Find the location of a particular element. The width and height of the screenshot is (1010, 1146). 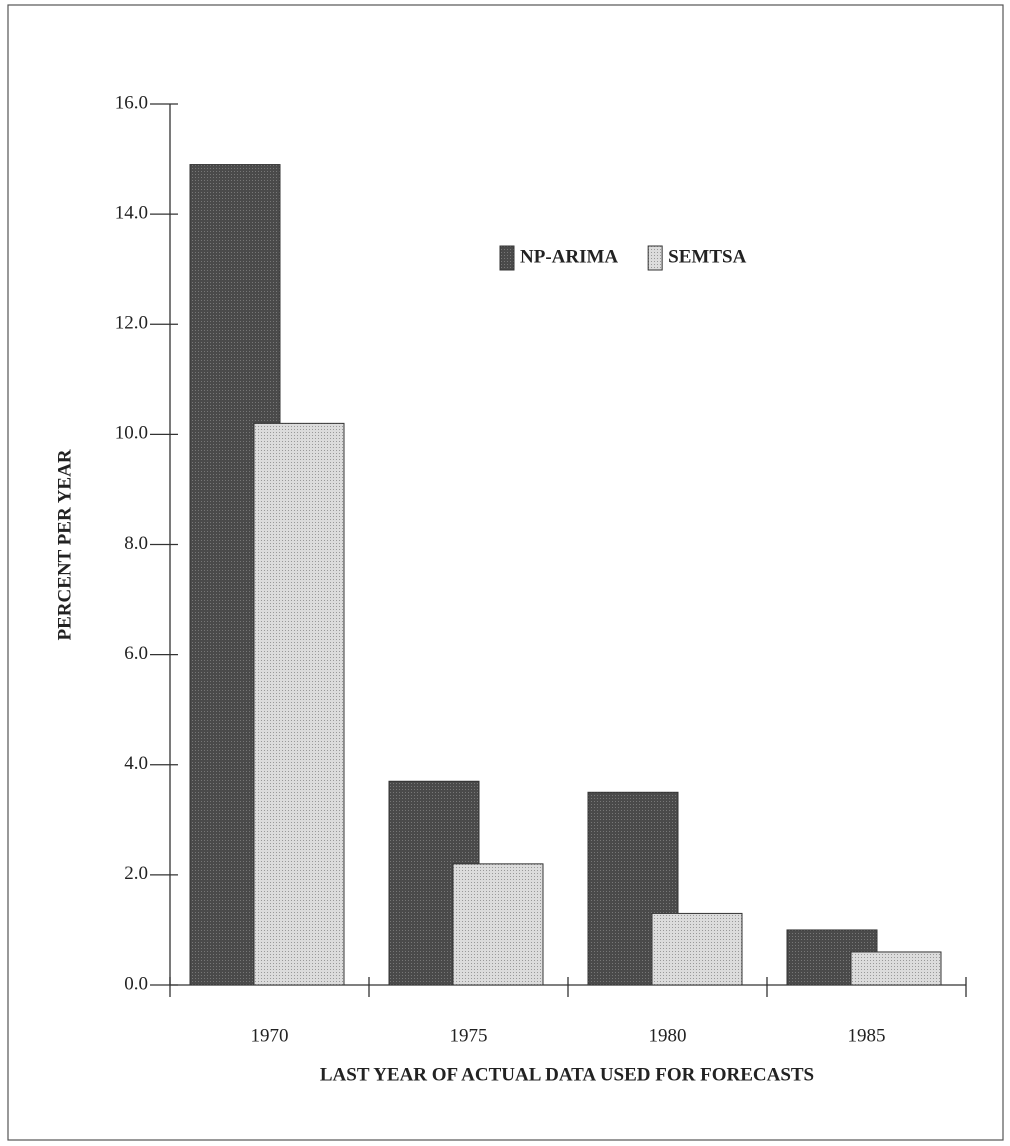

y-tick-label: 12.0 is located at coordinates (131, 323).